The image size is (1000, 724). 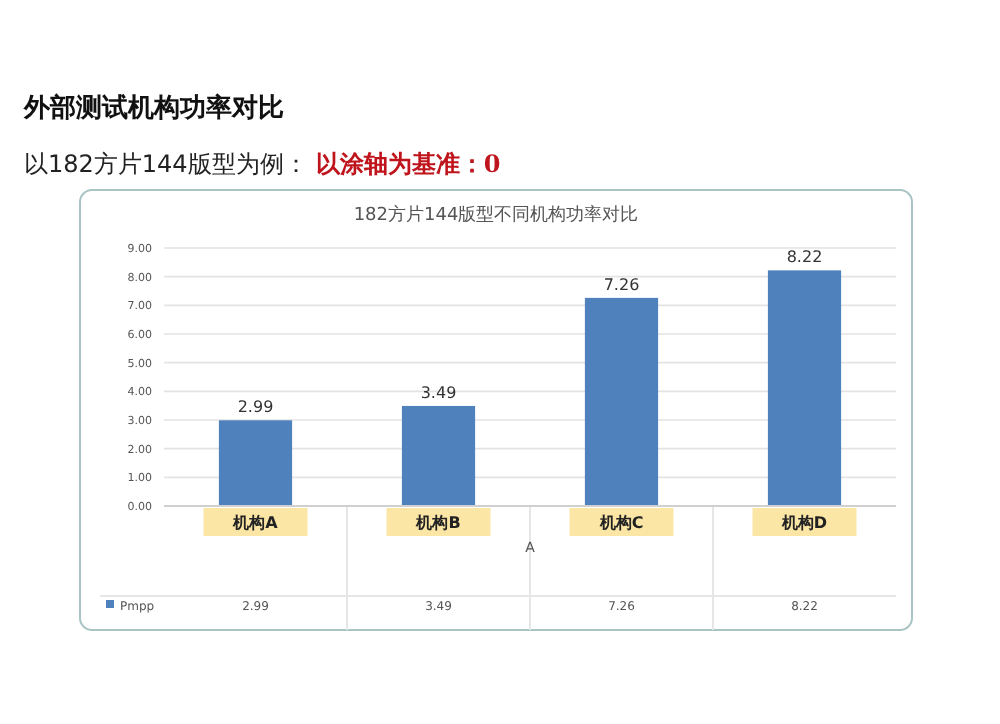 I want to click on data-label: 2.99, so click(x=255, y=407).